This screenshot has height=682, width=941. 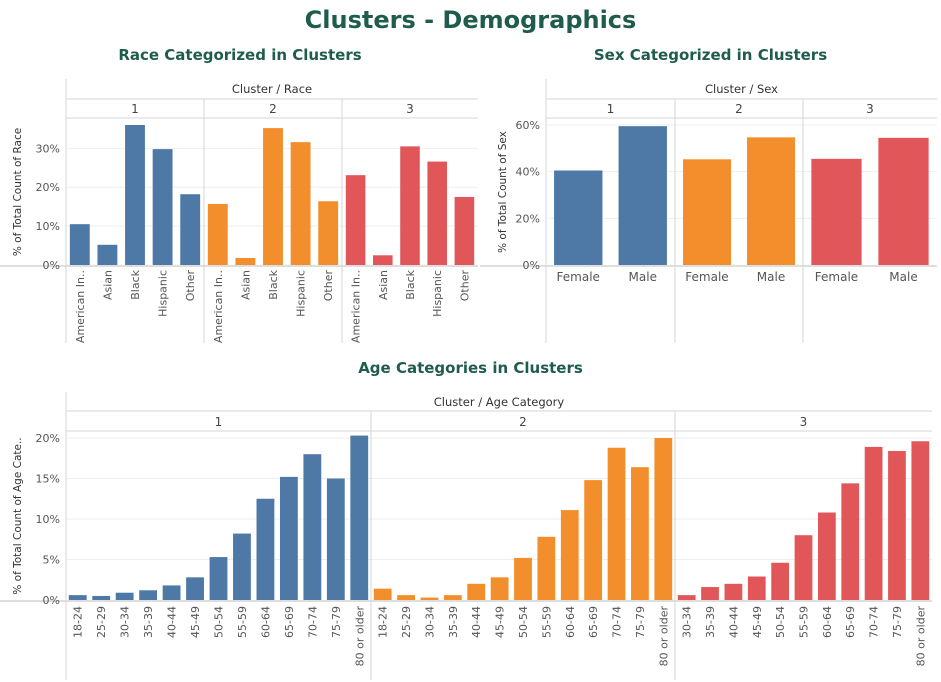 What do you see at coordinates (328, 233) in the screenshot?
I see `race-bar-c2-other` at bounding box center [328, 233].